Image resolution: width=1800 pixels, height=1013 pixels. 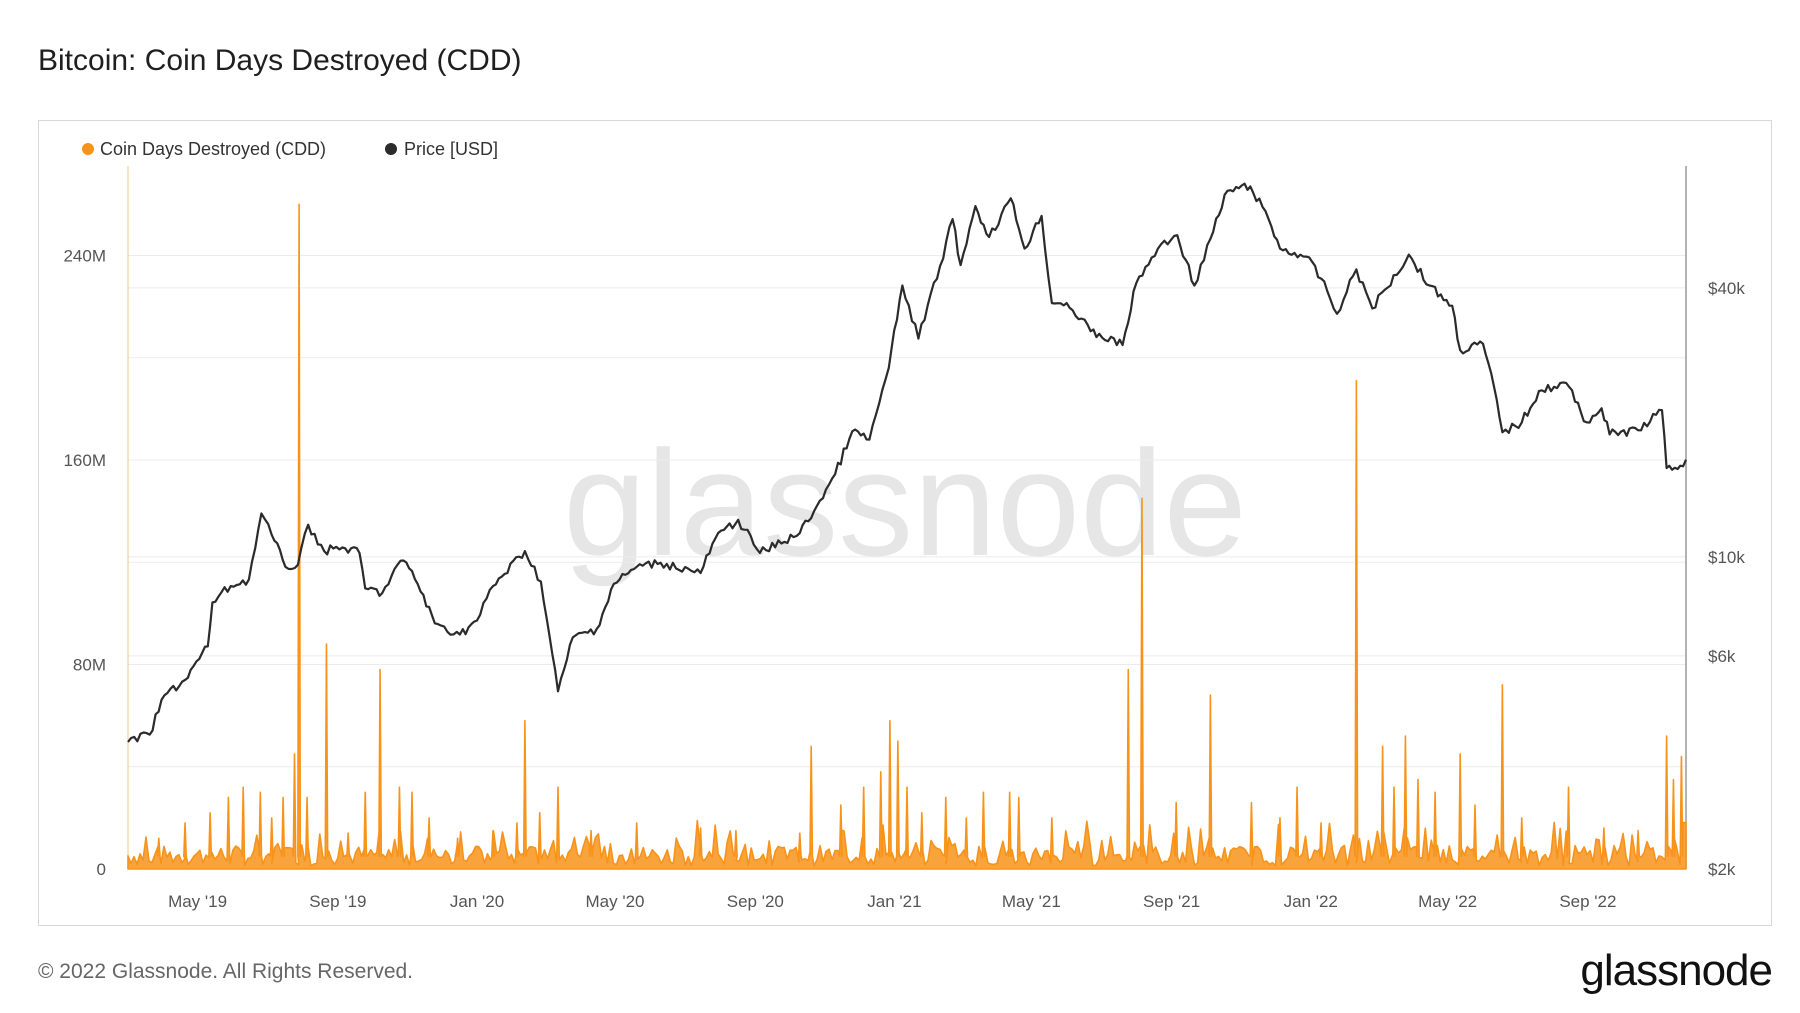 What do you see at coordinates (1726, 557) in the screenshot?
I see `y-right-tick-label: $10k` at bounding box center [1726, 557].